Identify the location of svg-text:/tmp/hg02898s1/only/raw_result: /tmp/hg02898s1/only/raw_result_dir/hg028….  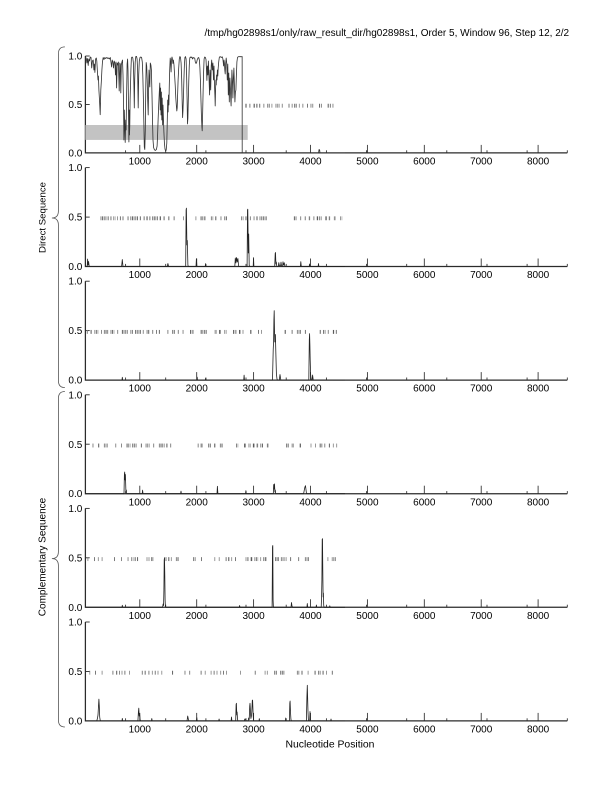
(386, 33).